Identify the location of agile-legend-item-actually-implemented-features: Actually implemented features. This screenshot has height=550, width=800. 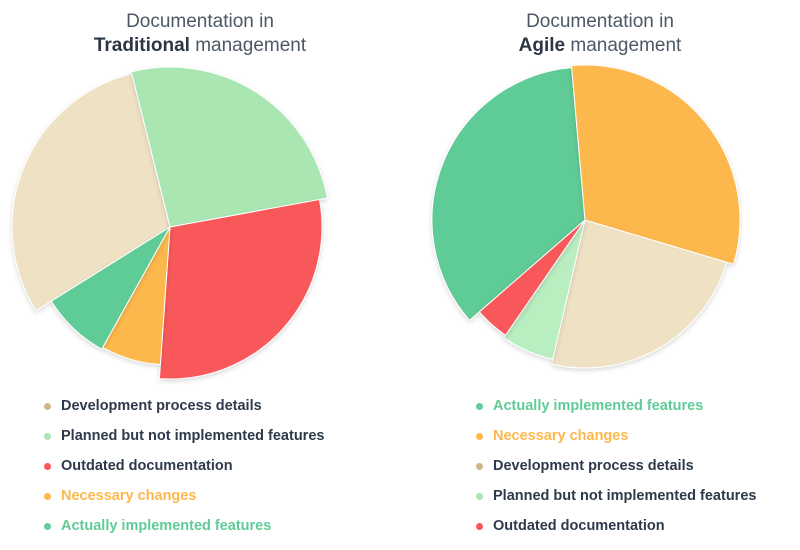
(600, 410).